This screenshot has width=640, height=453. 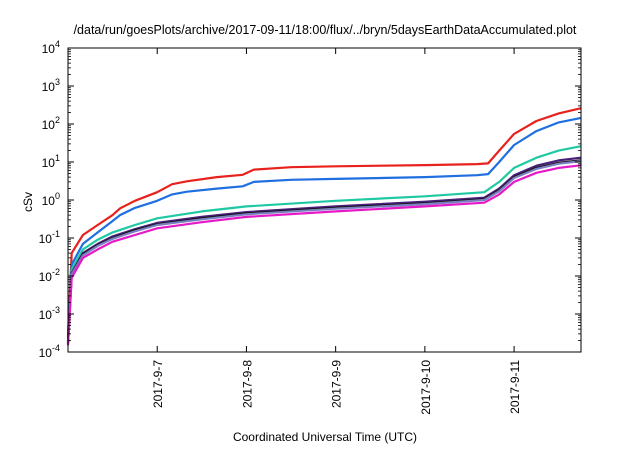 I want to click on x-tick-label: 2017-9-11, so click(x=515, y=387).